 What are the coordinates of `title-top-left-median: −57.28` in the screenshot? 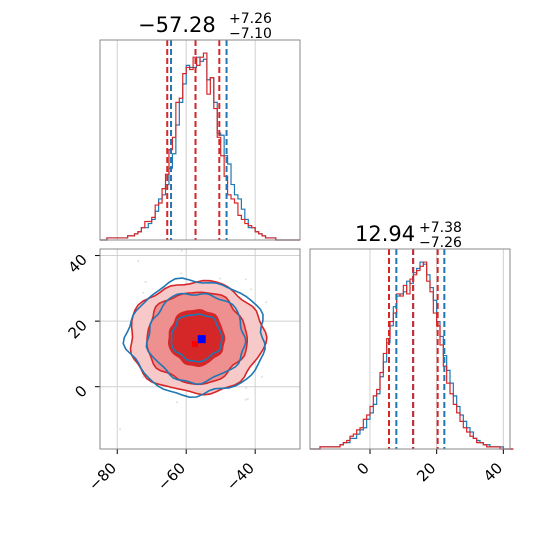 It's located at (177, 25).